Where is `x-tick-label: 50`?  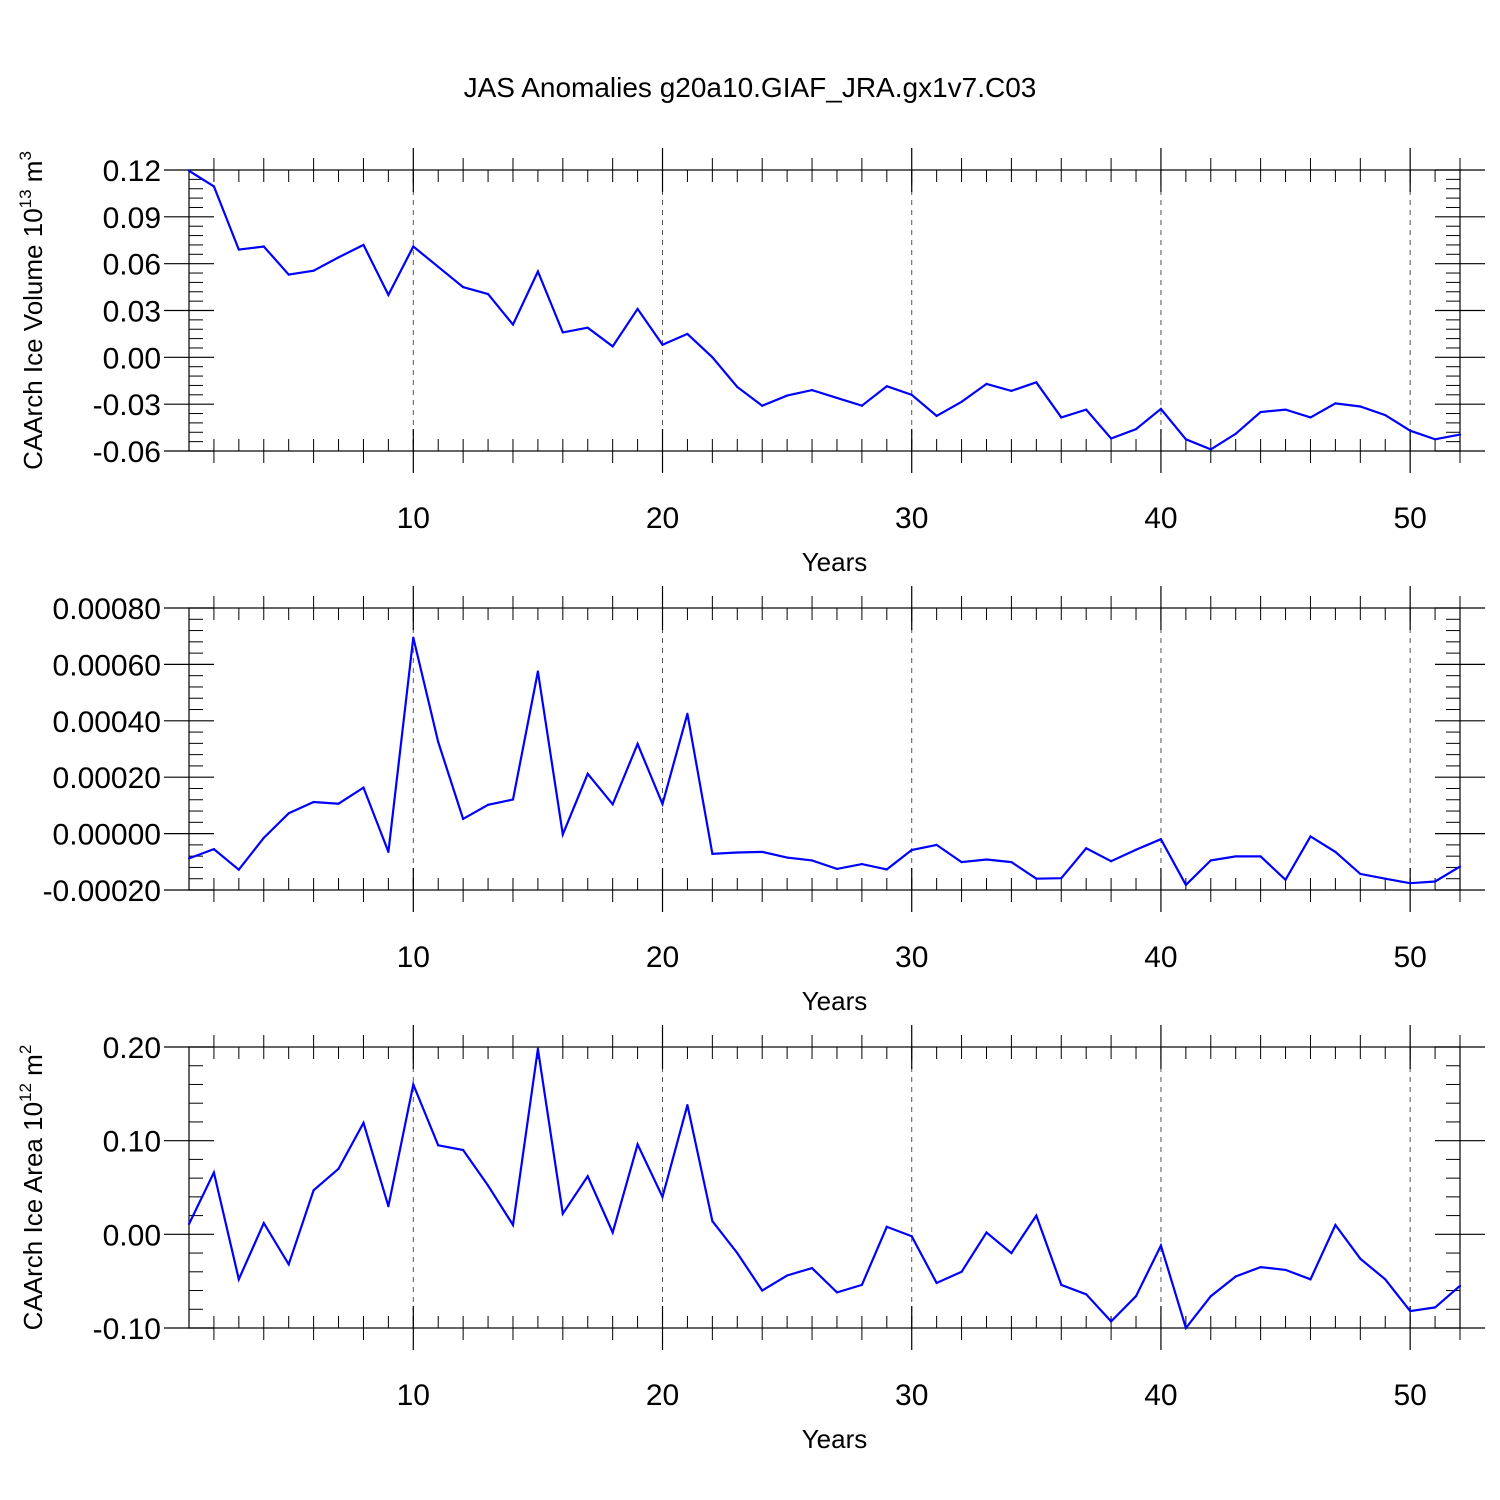
x-tick-label: 50 is located at coordinates (1409, 518).